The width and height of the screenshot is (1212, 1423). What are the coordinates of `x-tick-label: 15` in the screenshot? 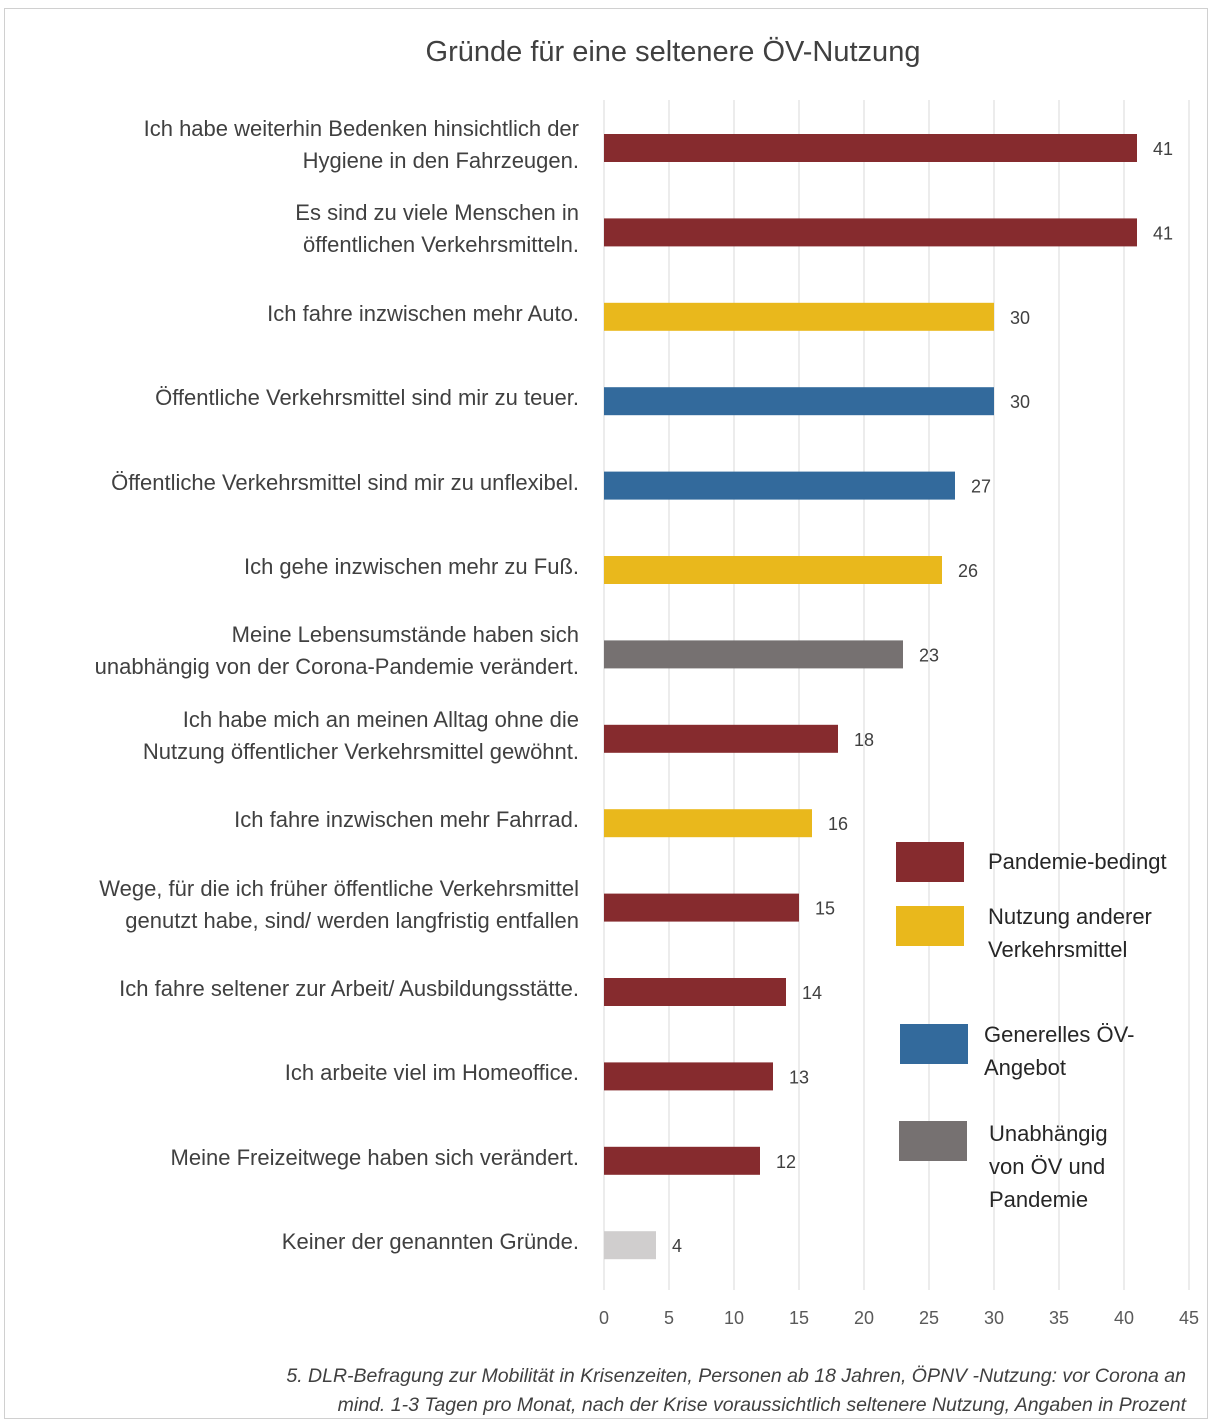 It's located at (799, 1318).